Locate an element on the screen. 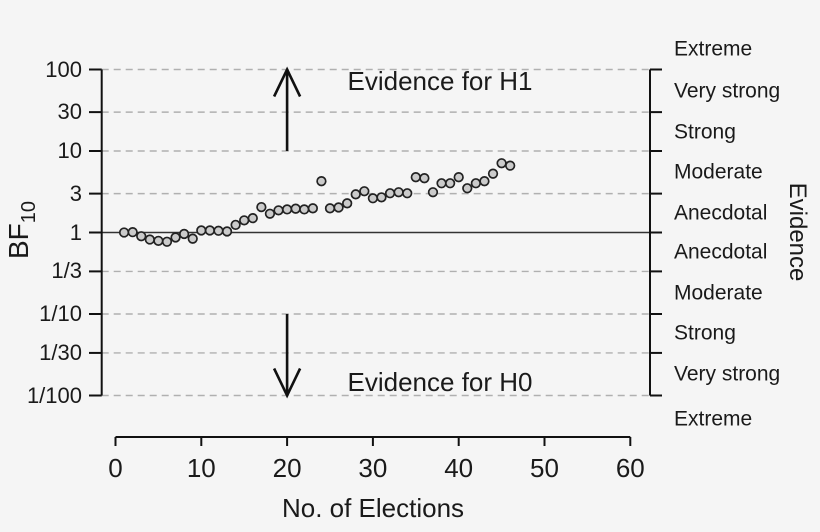 This screenshot has height=532, width=820. x-axis-label: No. of Elections is located at coordinates (373, 508).